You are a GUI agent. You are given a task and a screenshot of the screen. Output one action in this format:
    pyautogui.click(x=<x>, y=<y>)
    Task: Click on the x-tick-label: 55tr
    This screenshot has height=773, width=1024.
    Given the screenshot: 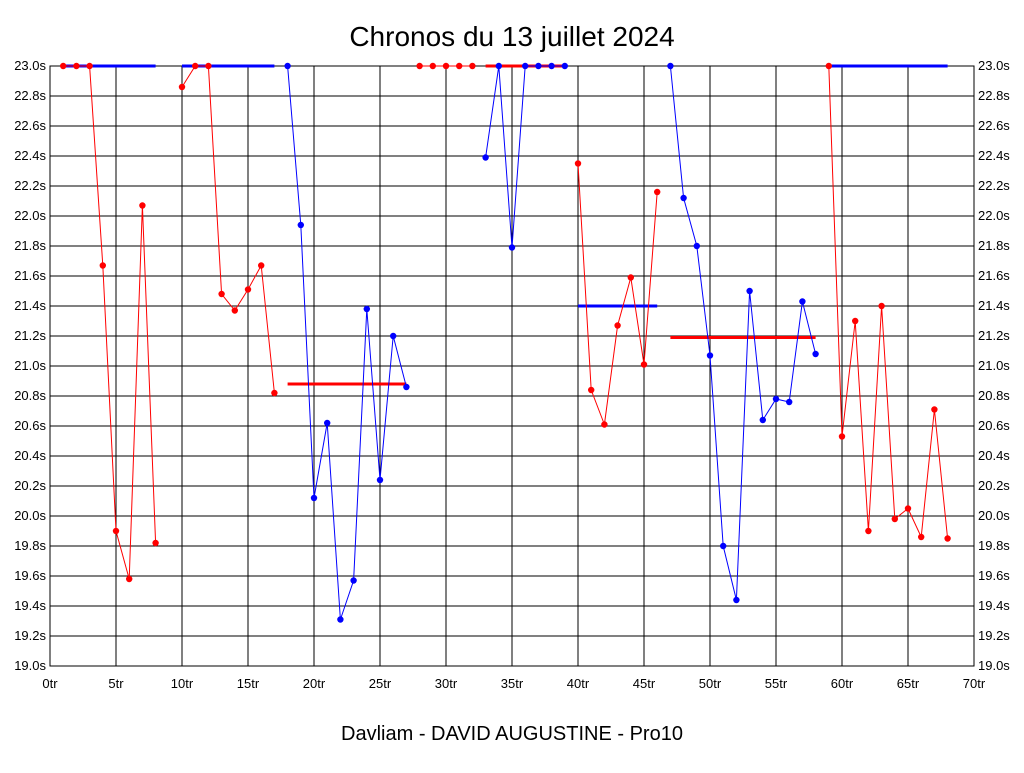 What is the action you would take?
    pyautogui.click(x=776, y=683)
    